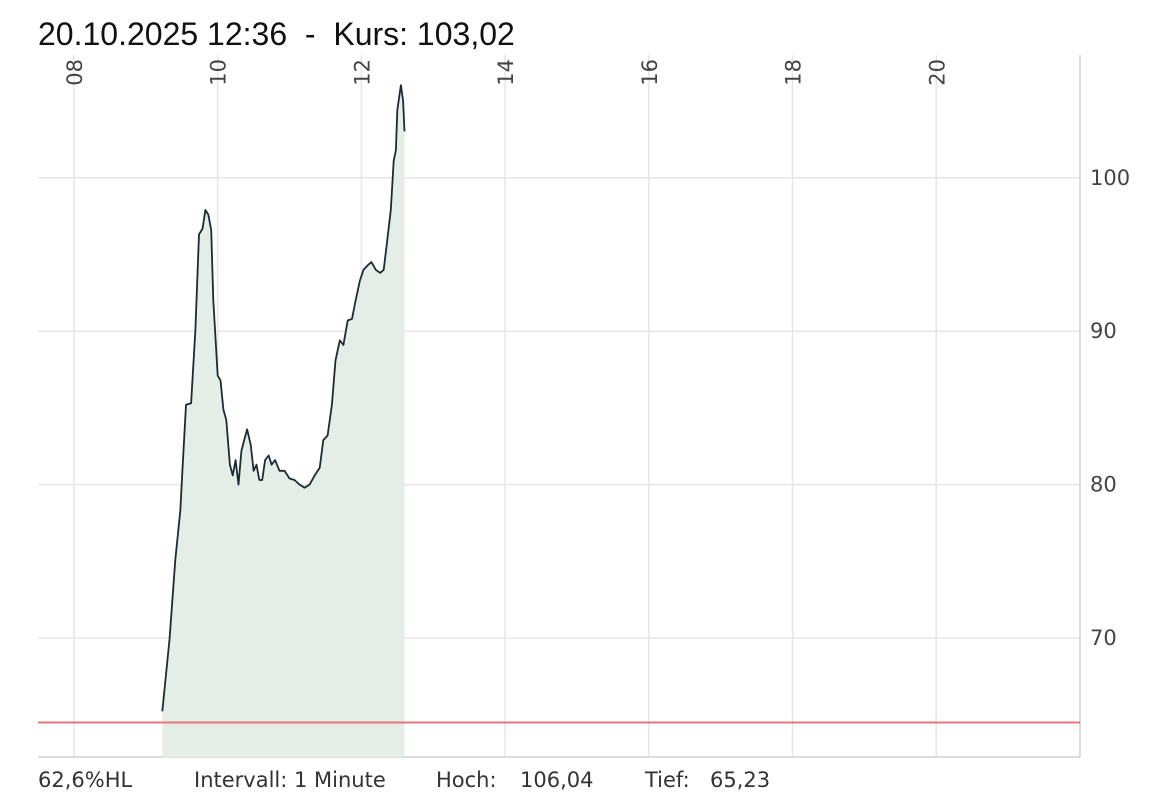 The height and width of the screenshot is (810, 1170). What do you see at coordinates (75, 72) in the screenshot?
I see `x-tick-label: 08` at bounding box center [75, 72].